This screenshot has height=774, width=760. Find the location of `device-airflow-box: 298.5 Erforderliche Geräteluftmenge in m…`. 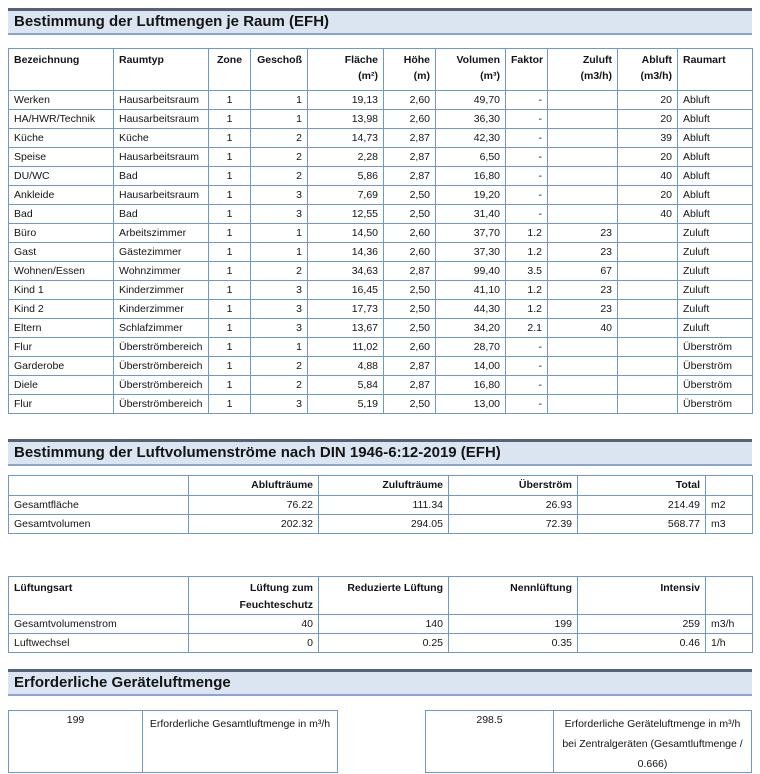

device-airflow-box: 298.5 Erforderliche Geräteluftmenge in m… is located at coordinates (588, 741).